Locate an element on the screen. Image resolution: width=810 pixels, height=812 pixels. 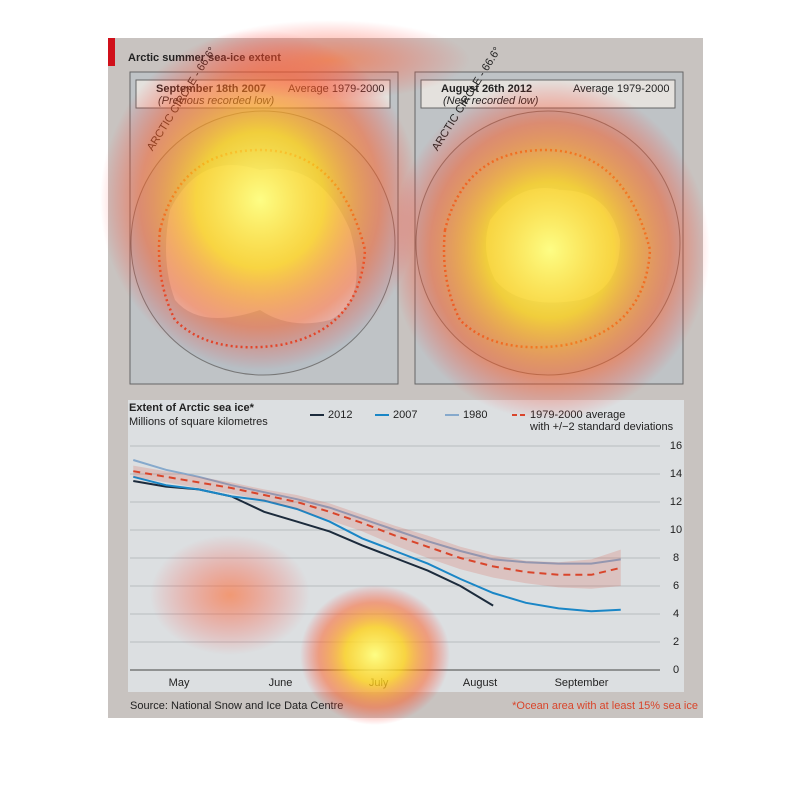
legend-label: 2007 is located at coordinates (405, 415).